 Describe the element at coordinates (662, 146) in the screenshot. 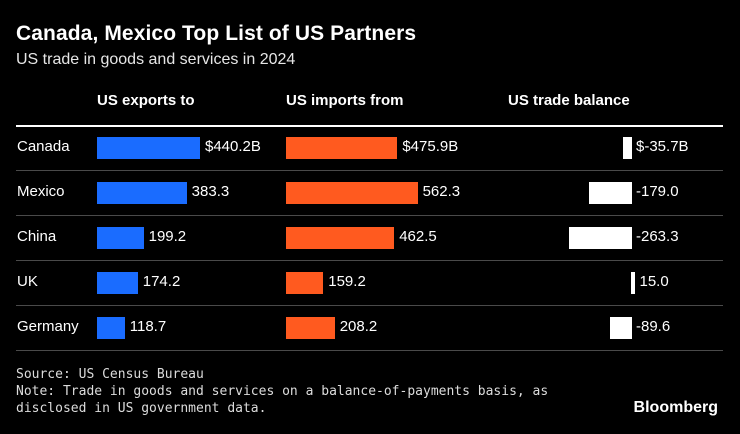

I see `balance-value: $-35.7B` at that location.